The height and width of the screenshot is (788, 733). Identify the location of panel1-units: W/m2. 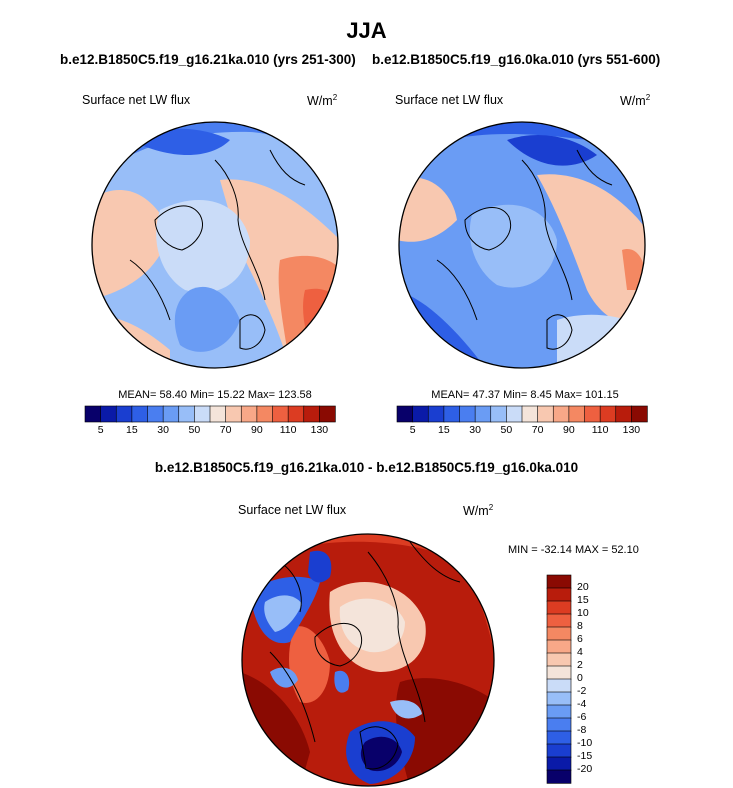
(322, 101).